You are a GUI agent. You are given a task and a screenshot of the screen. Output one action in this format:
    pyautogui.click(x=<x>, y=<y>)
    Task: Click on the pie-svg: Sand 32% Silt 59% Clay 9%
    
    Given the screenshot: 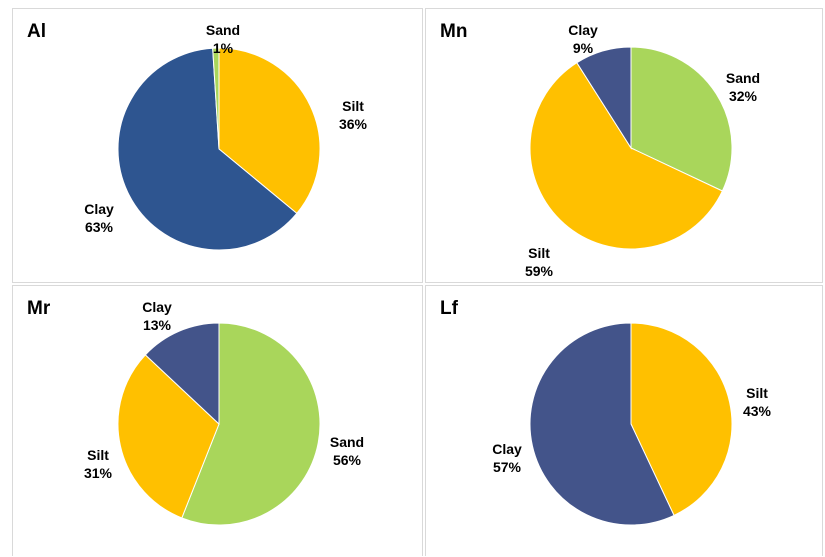 What is the action you would take?
    pyautogui.click(x=642, y=150)
    